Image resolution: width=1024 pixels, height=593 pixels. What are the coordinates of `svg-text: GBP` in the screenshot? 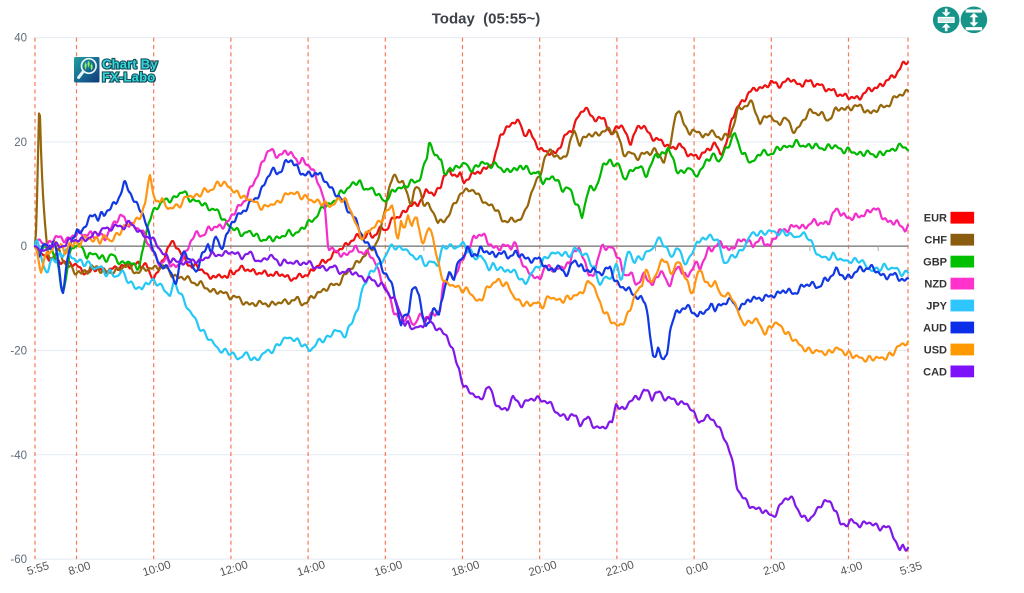 It's located at (935, 263).